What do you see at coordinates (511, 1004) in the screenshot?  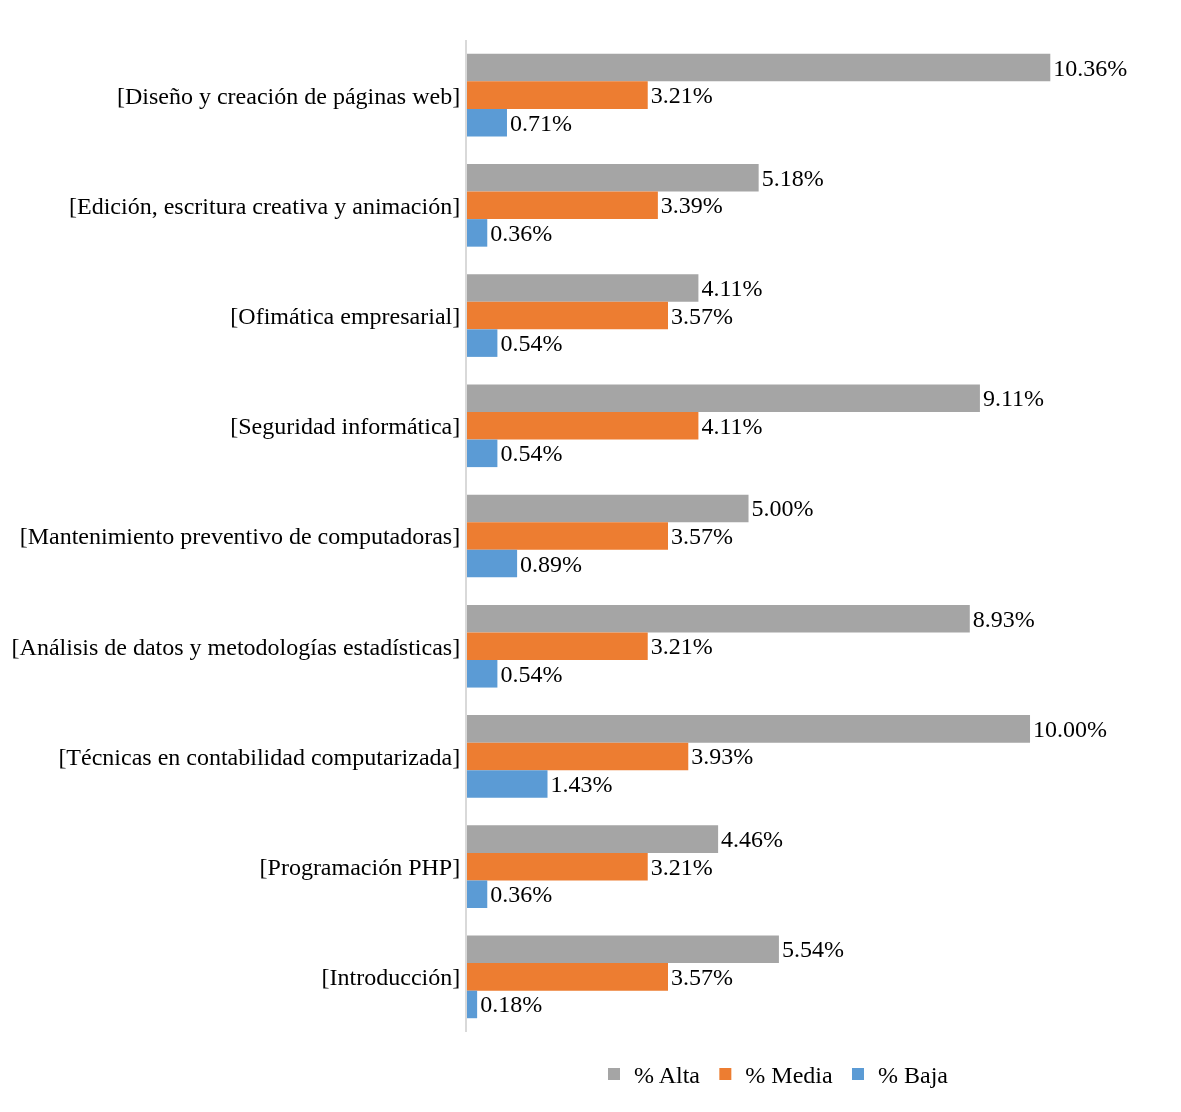 I see `data-label: 0.18%` at bounding box center [511, 1004].